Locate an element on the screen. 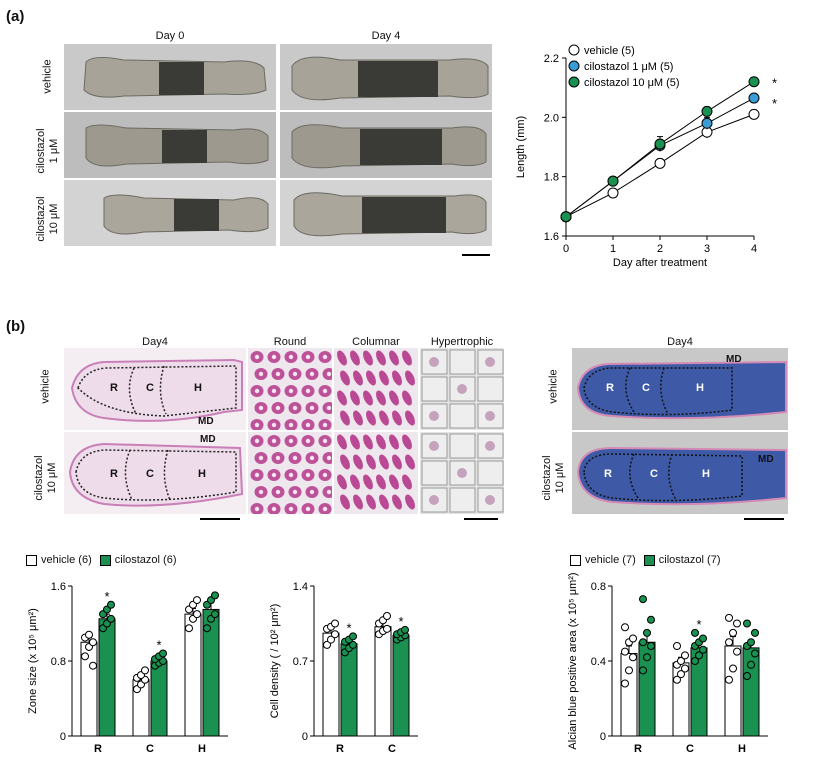 The width and height of the screenshot is (820, 767). legend-swatch-cilostazol is located at coordinates (649, 560).